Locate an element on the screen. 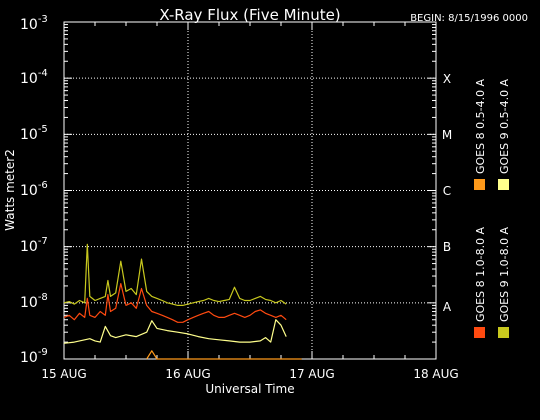 This screenshot has width=540, height=420. flare-class-label: X is located at coordinates (447, 79).